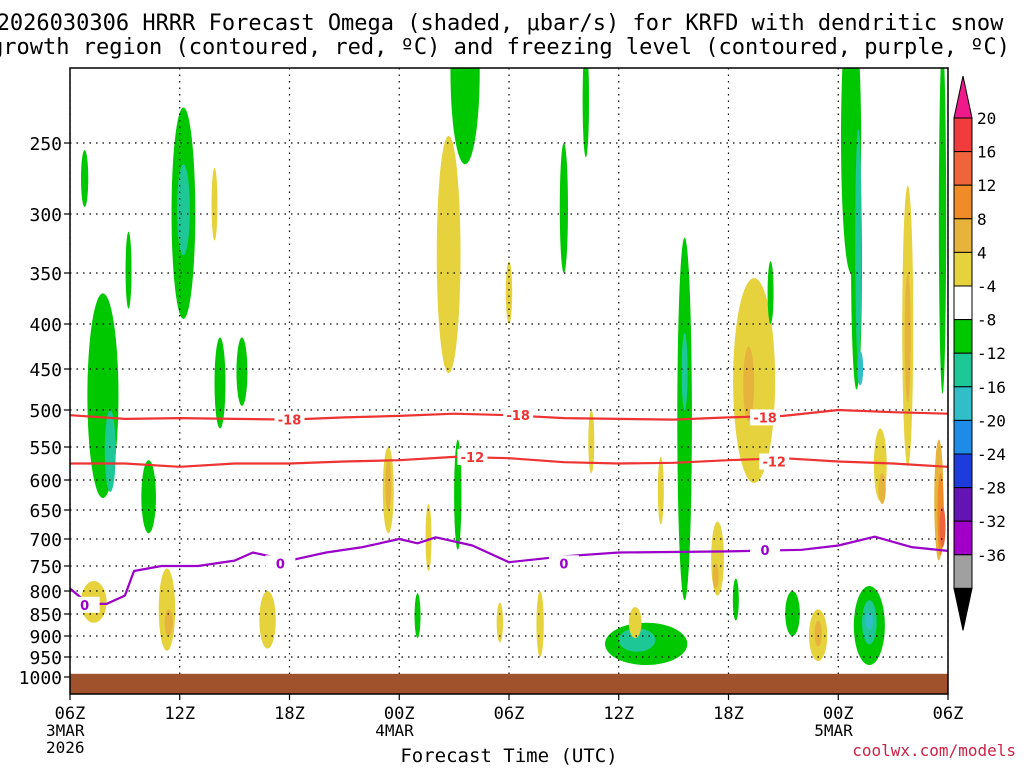 The height and width of the screenshot is (768, 1024). I want to click on dgz-isotherm-label: -12, so click(774, 463).